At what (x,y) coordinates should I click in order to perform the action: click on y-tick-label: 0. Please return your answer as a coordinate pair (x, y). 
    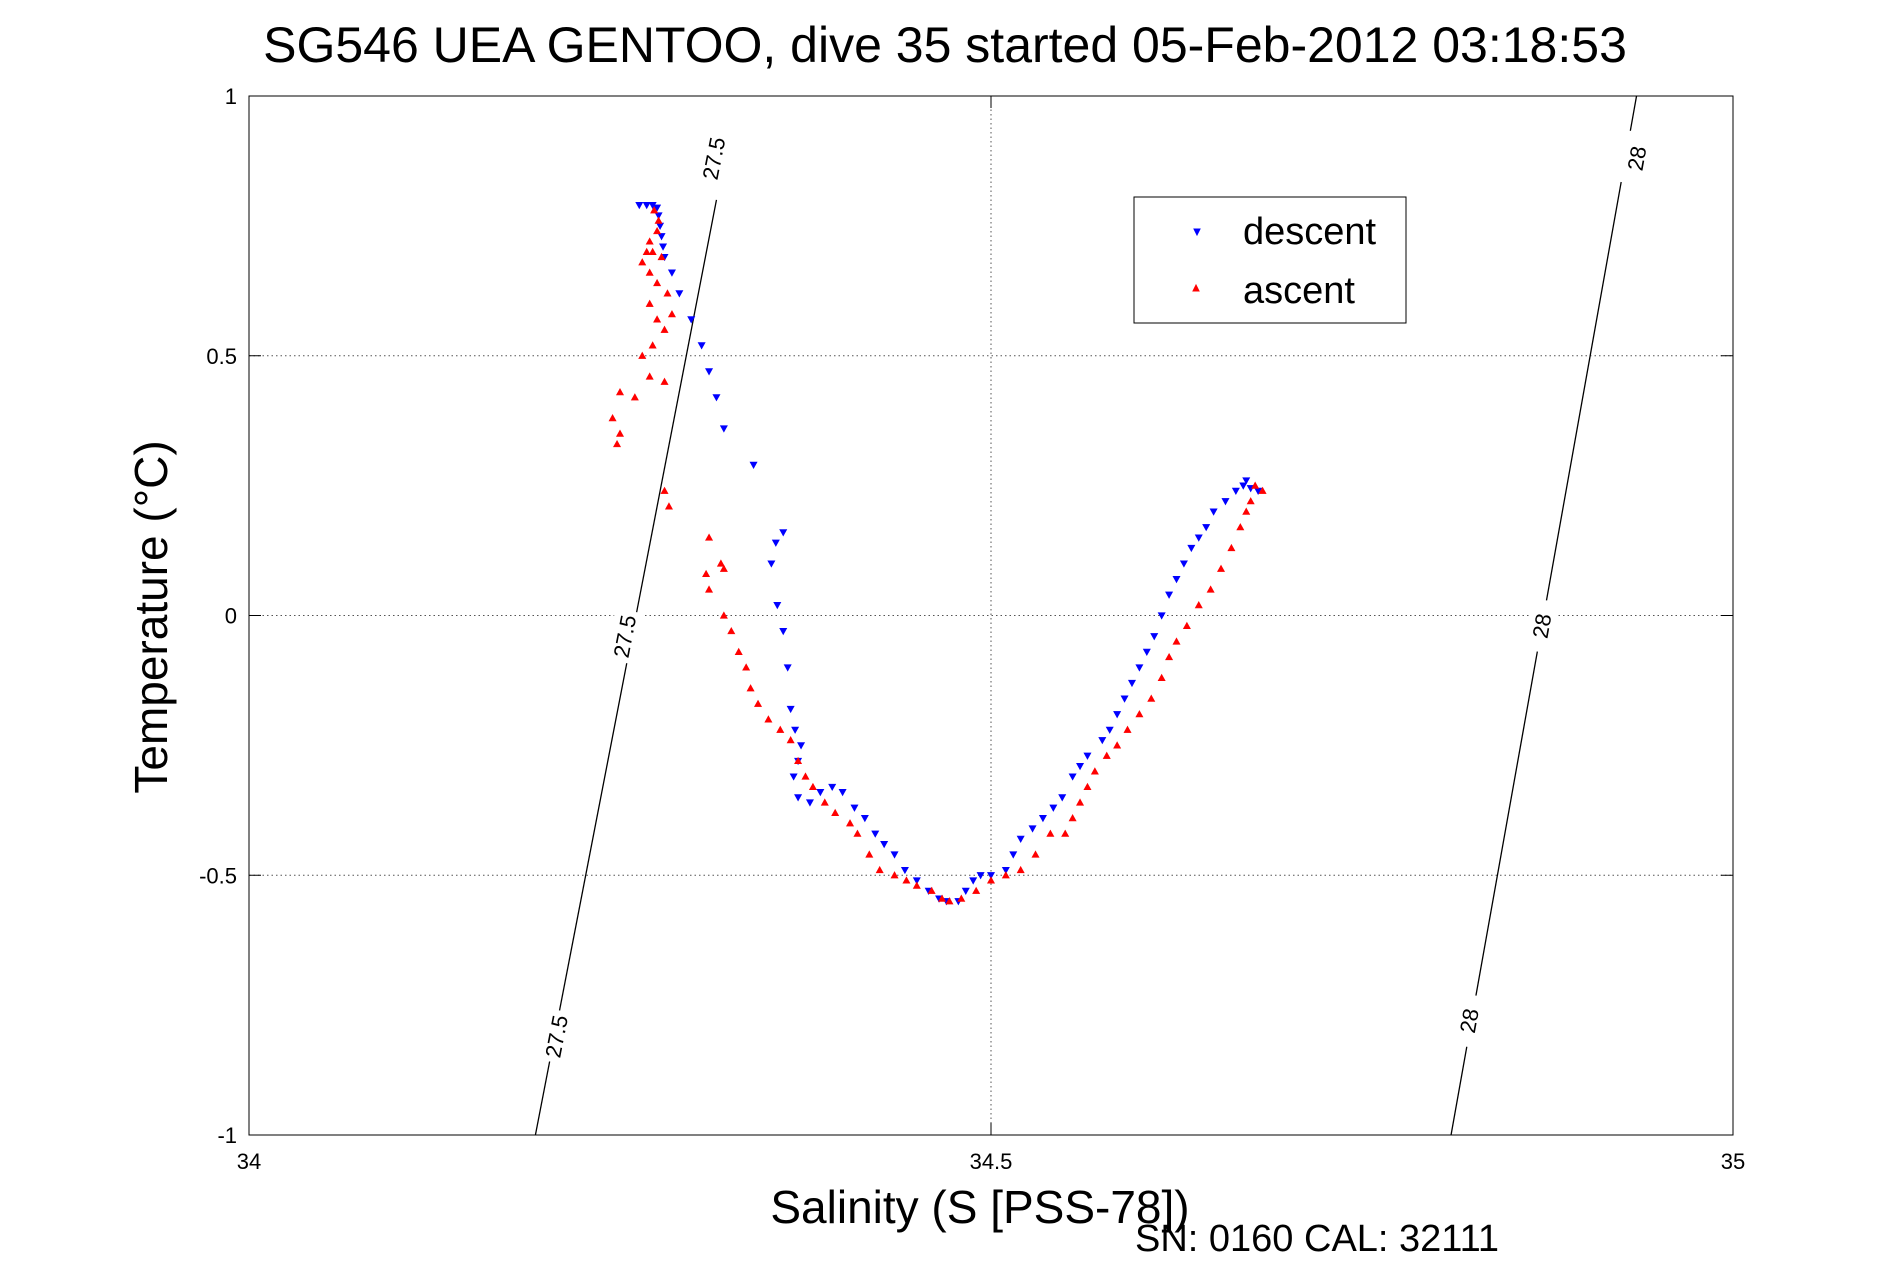
    Looking at the image, I should click on (231, 616).